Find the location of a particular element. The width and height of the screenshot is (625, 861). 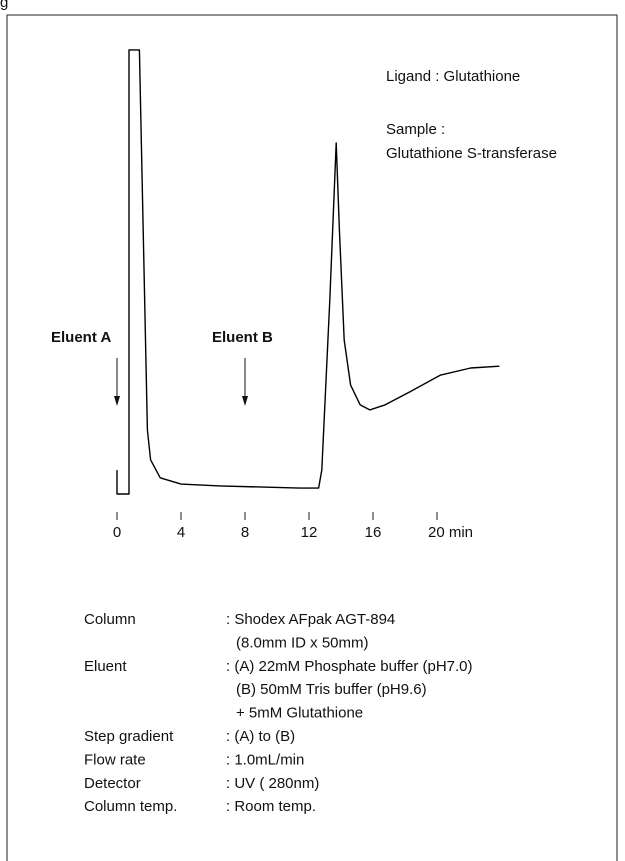

condition-label: Detector is located at coordinates (112, 783).